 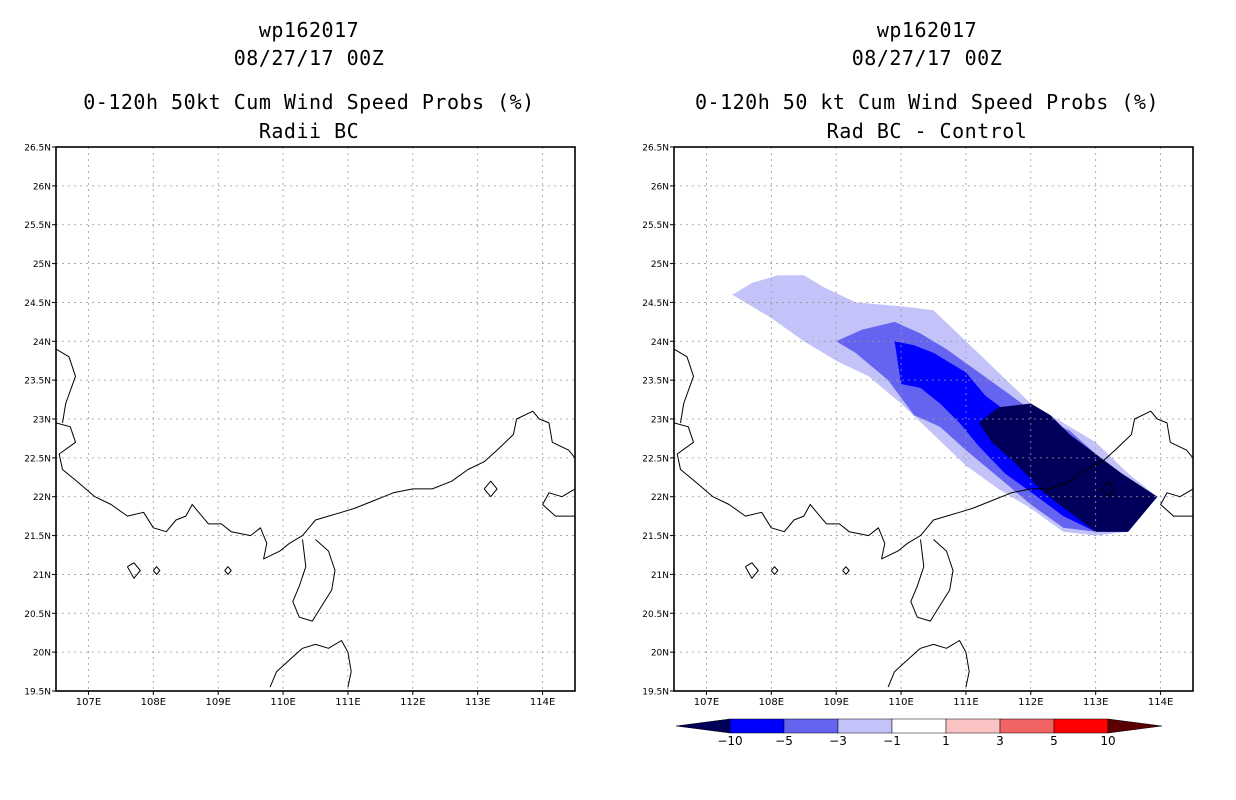 What do you see at coordinates (309, 131) in the screenshot?
I see `chart-subtitle: Radii BC` at bounding box center [309, 131].